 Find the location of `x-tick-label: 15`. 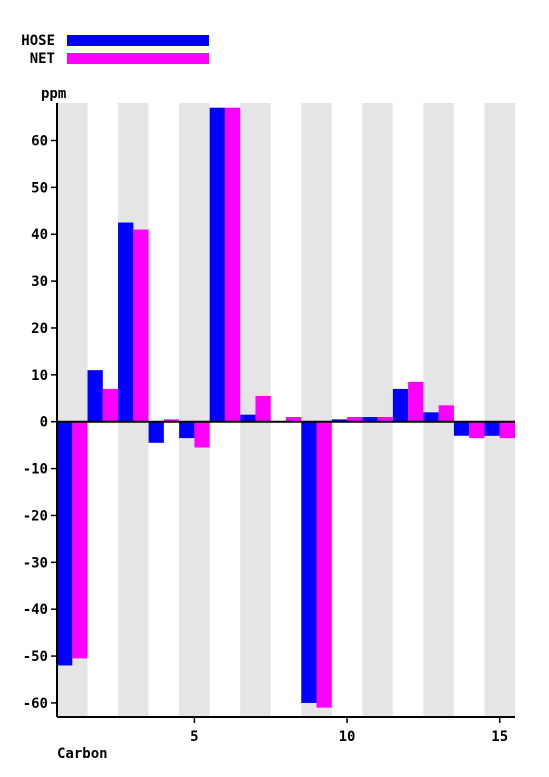

x-tick-label: 15 is located at coordinates (499, 737).